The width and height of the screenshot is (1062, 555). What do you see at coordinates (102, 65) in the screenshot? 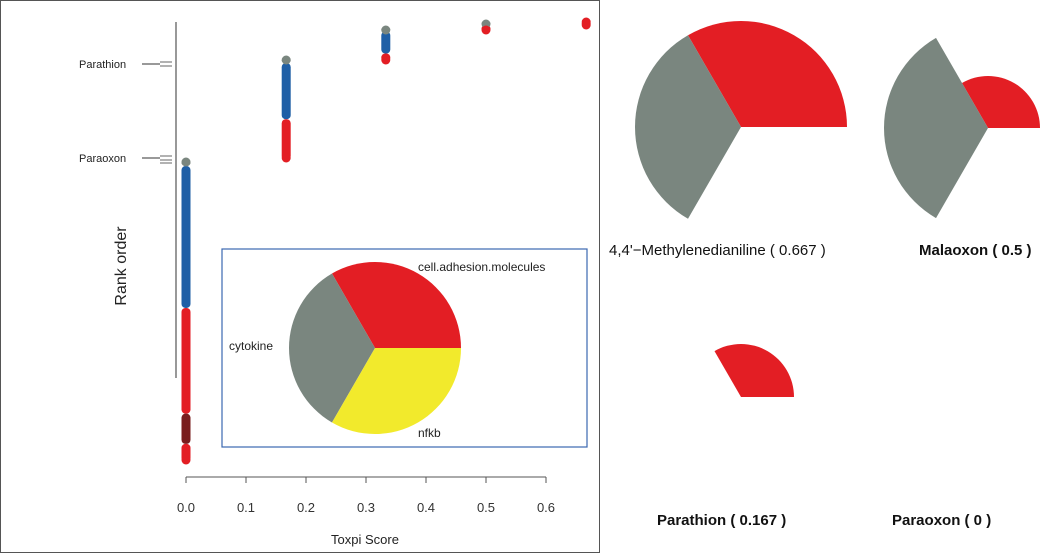
I see `annotation-parathion-label: Parathion` at bounding box center [102, 65].